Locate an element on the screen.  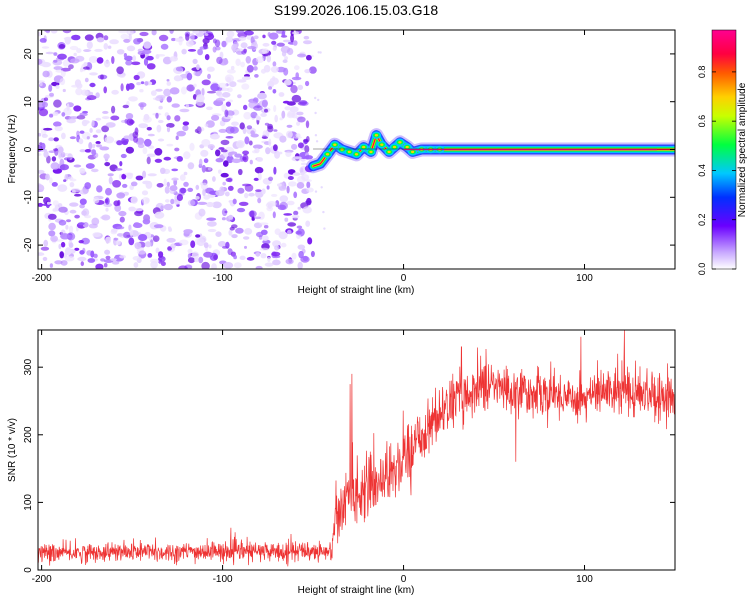
spectrogram-y-axis-label: Frequency (Hz) is located at coordinates (12, 149).